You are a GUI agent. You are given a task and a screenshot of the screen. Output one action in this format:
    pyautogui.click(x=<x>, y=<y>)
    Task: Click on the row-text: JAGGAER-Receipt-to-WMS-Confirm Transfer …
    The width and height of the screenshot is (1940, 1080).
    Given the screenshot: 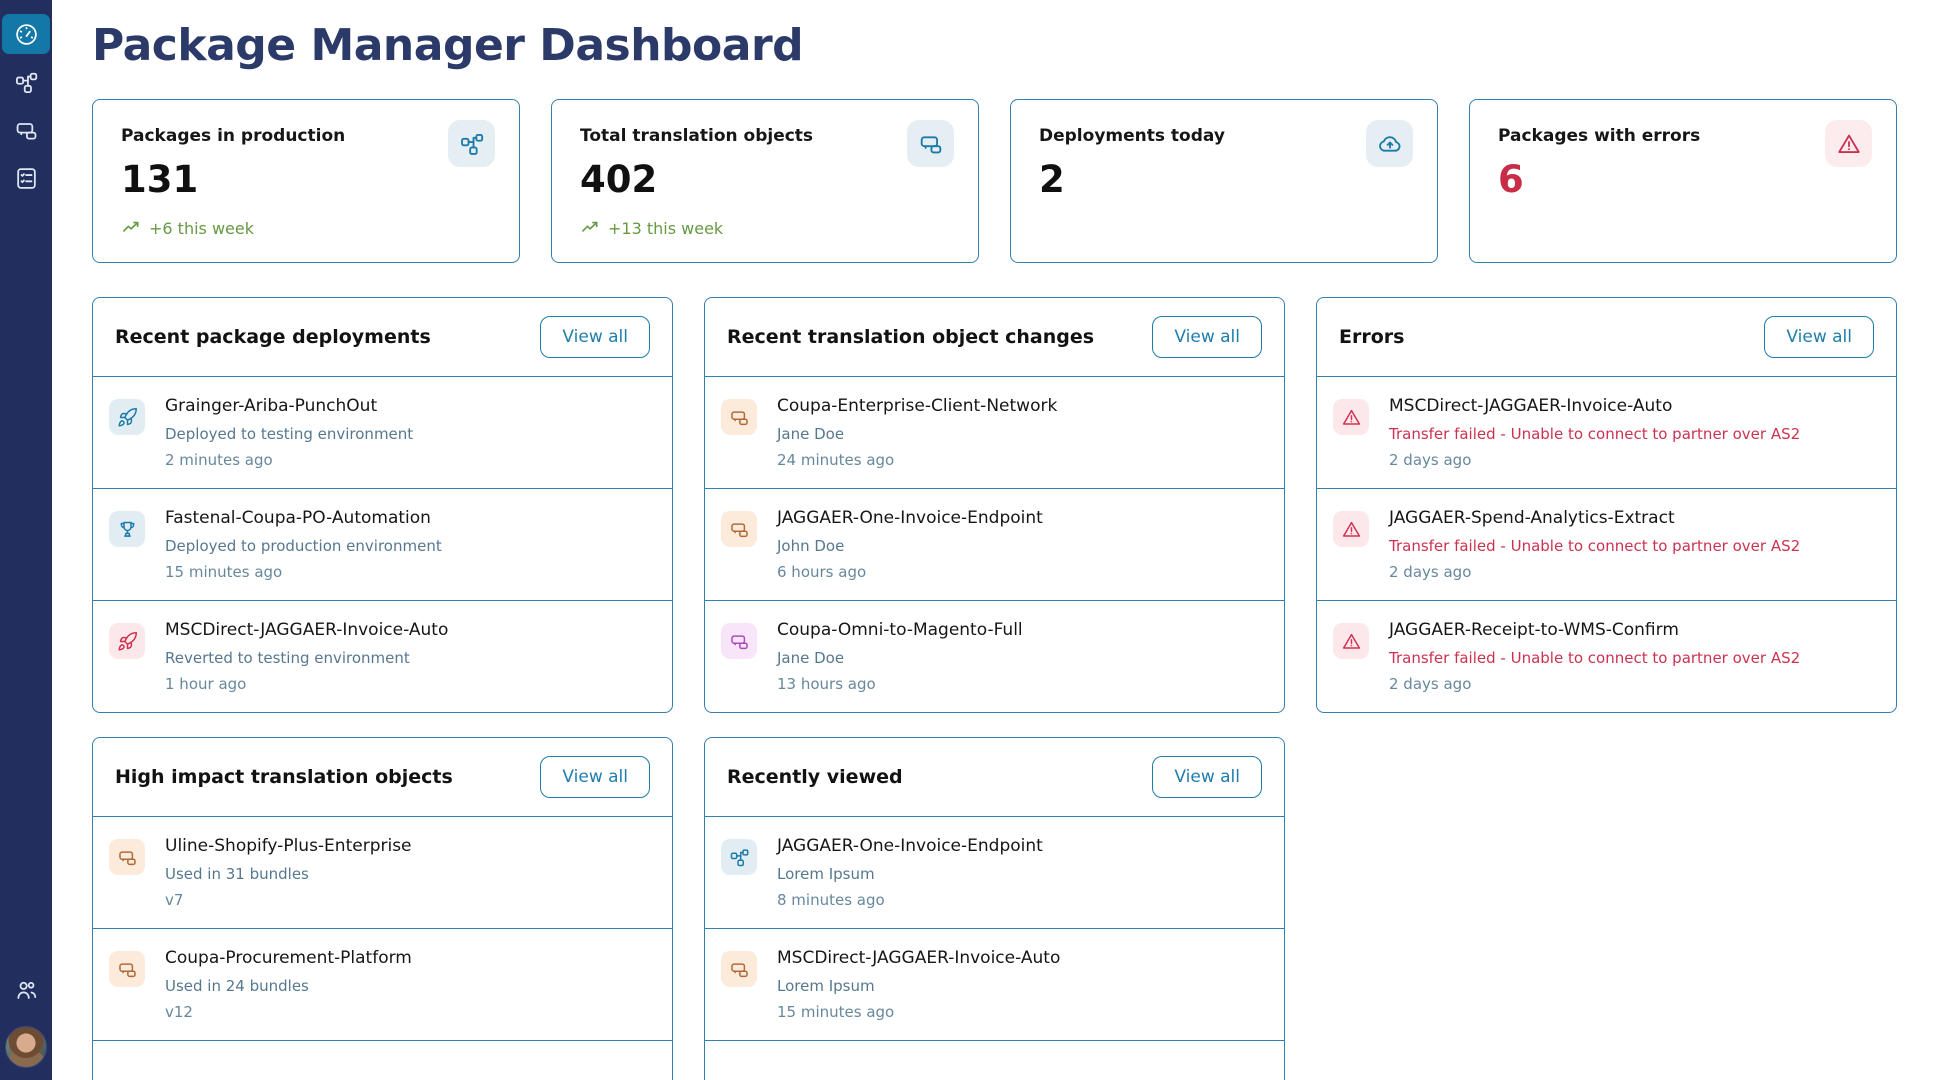 What is the action you would take?
    pyautogui.click(x=1594, y=656)
    